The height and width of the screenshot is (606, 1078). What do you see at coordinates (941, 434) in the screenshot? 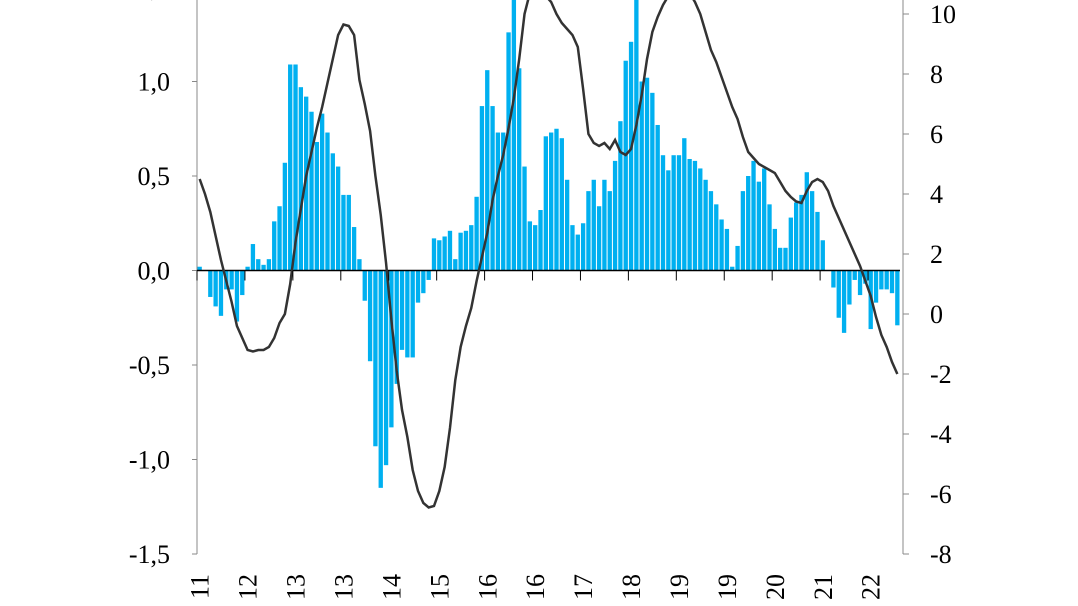
I see `y2-tick-label: -4` at bounding box center [941, 434].